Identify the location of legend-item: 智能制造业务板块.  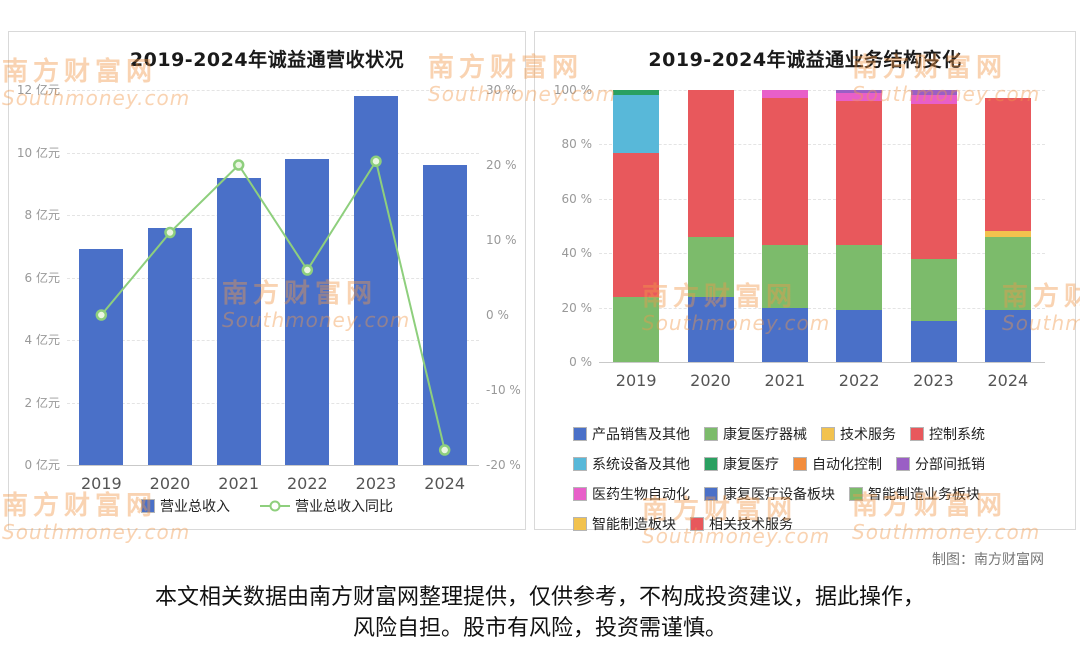
(914, 494).